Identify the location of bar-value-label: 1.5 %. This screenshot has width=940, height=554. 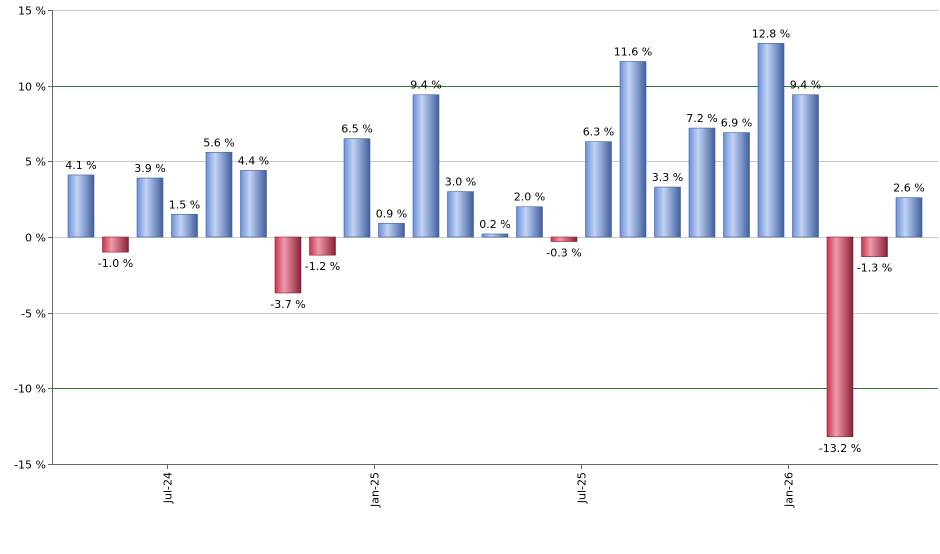
(184, 204).